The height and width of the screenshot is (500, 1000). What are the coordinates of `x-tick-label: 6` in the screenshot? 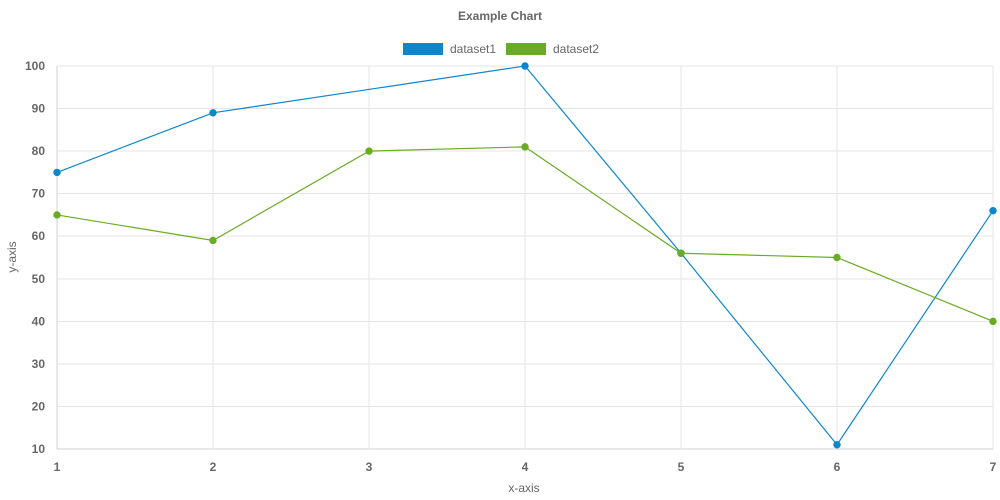 It's located at (837, 467).